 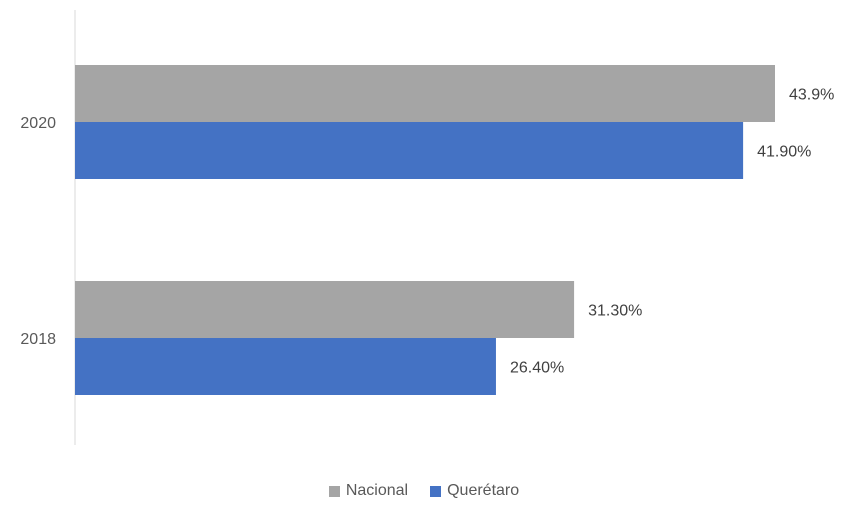 I want to click on legend-swatch-queretaro, so click(x=436, y=491).